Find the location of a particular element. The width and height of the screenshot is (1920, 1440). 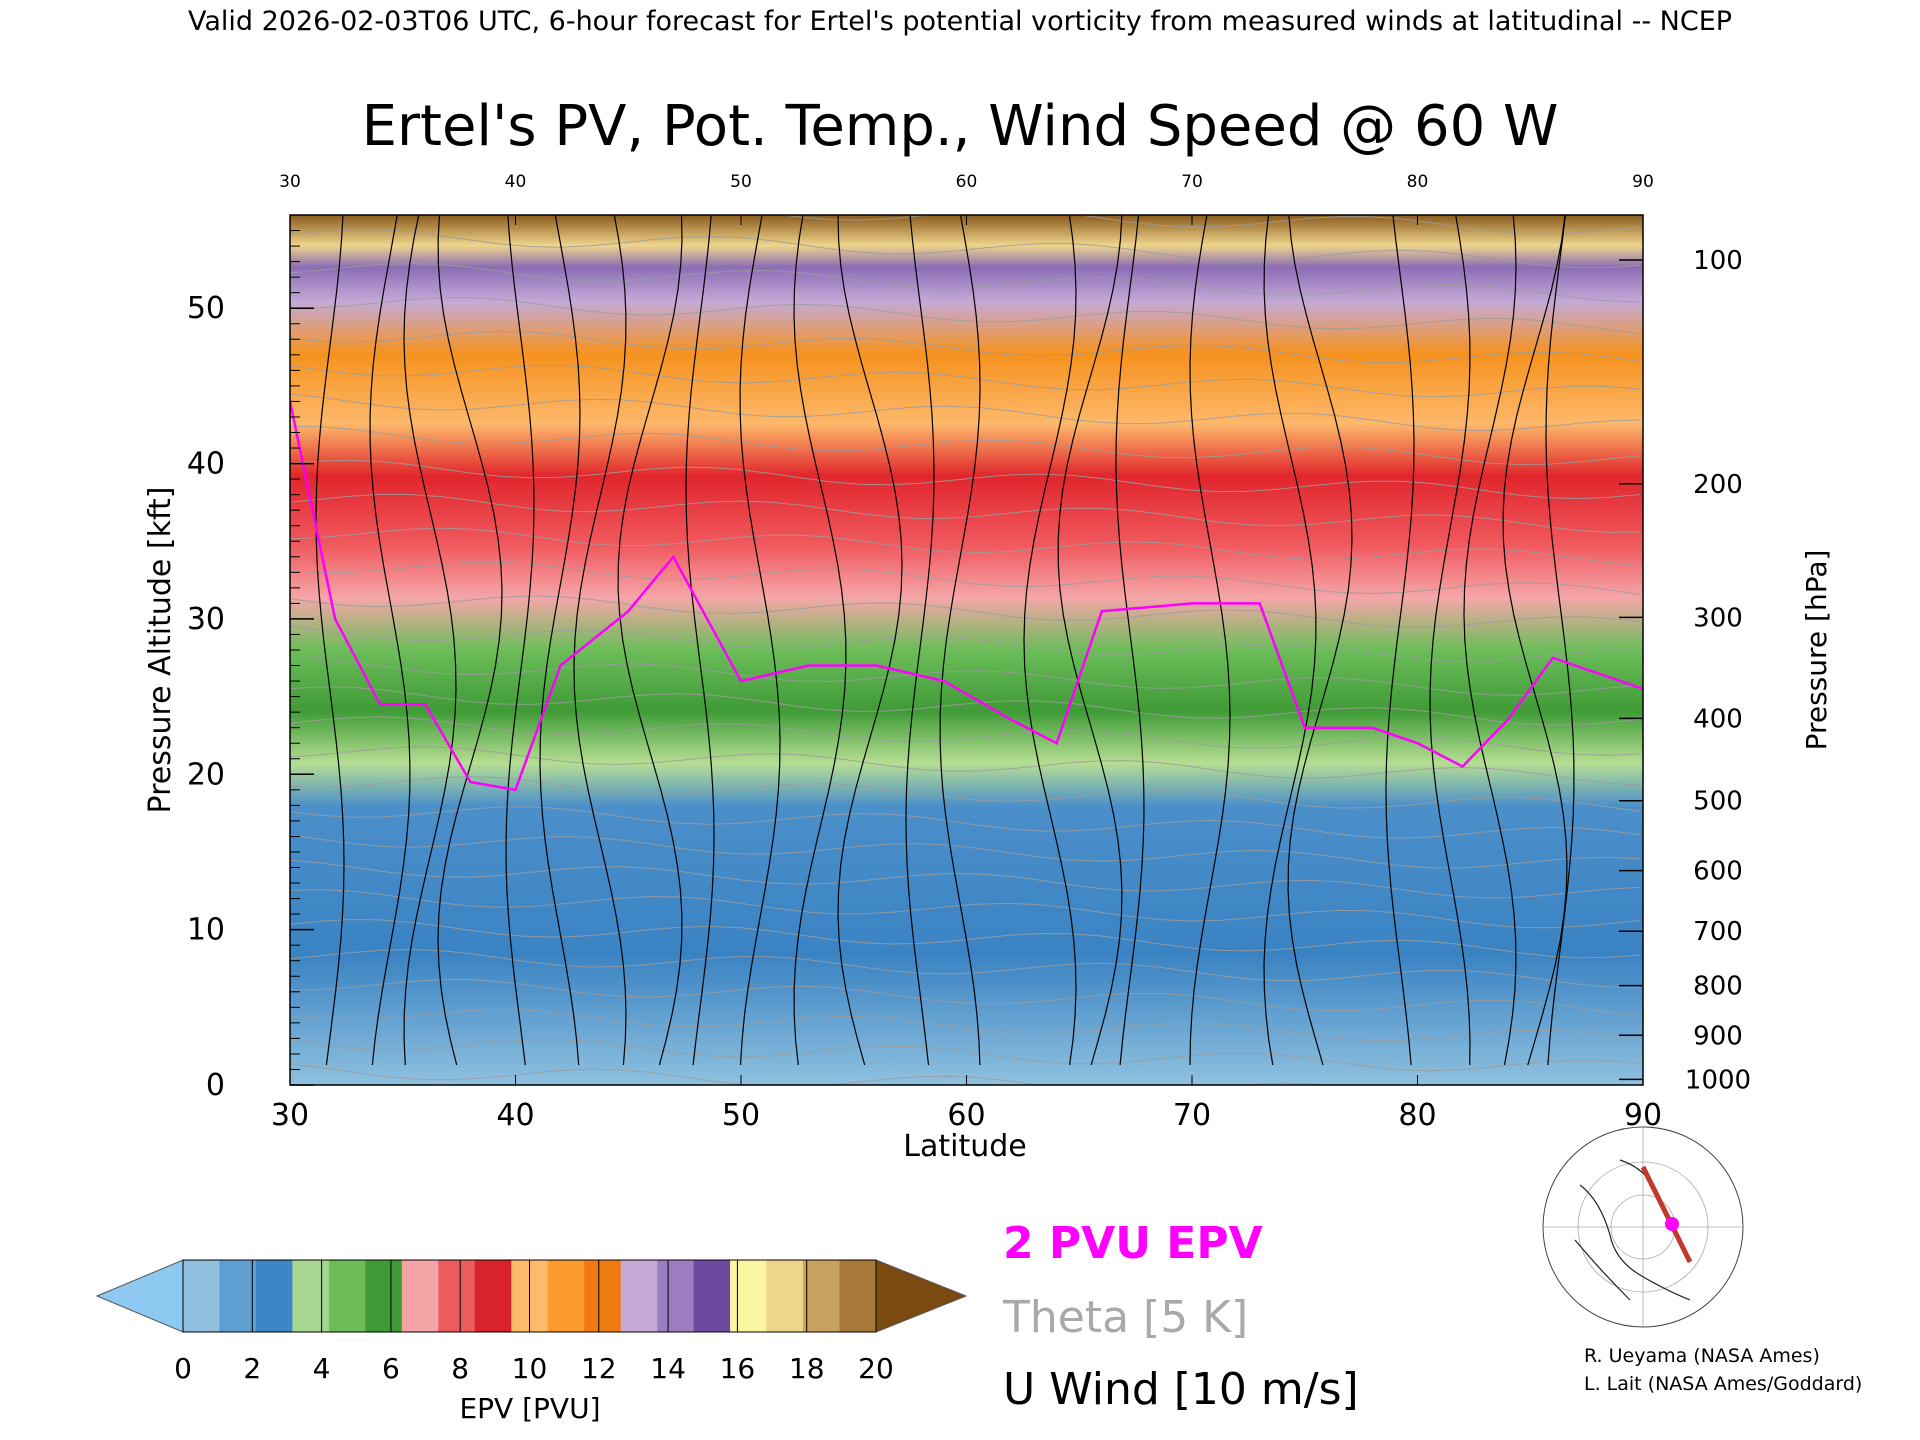

pressure-tick-label: 1000 is located at coordinates (1718, 1080).